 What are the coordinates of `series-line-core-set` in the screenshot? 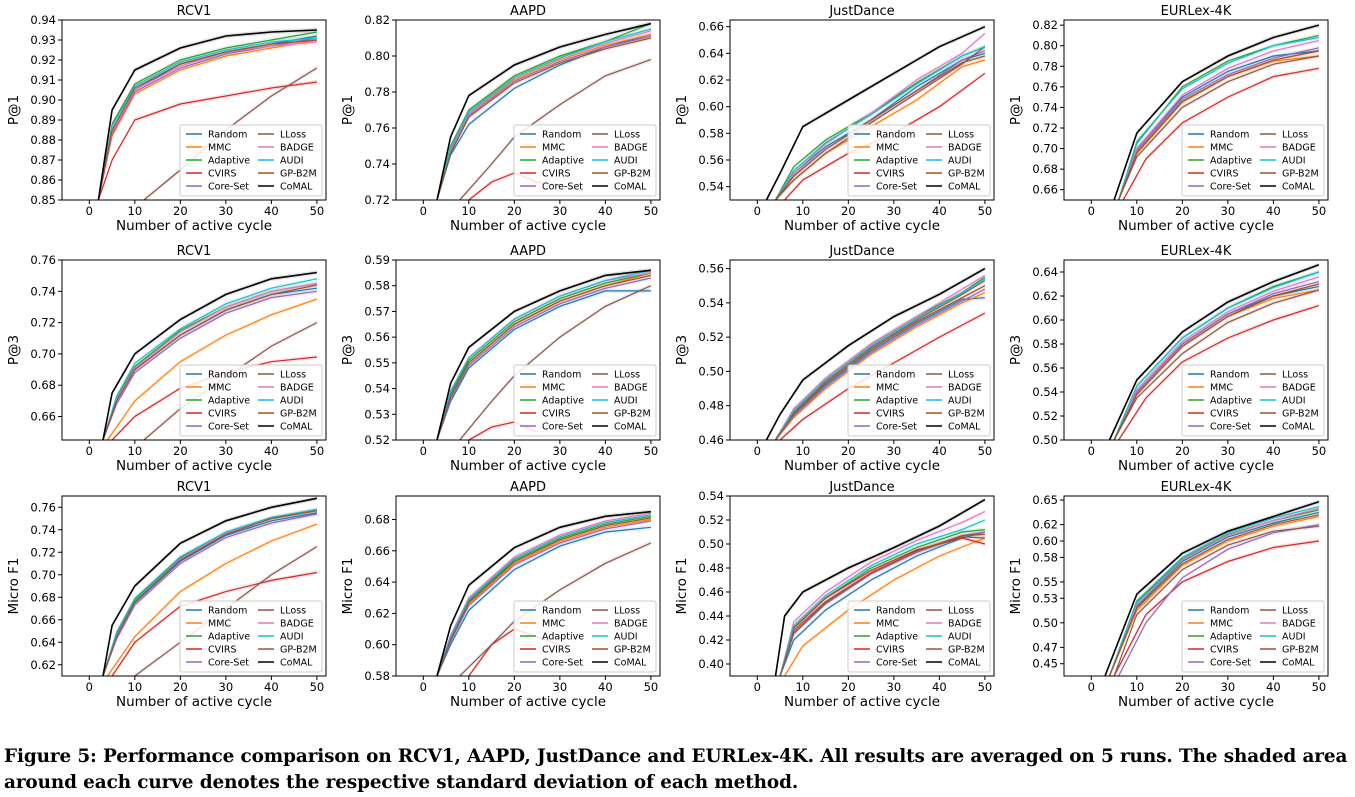 It's located at (880, 364).